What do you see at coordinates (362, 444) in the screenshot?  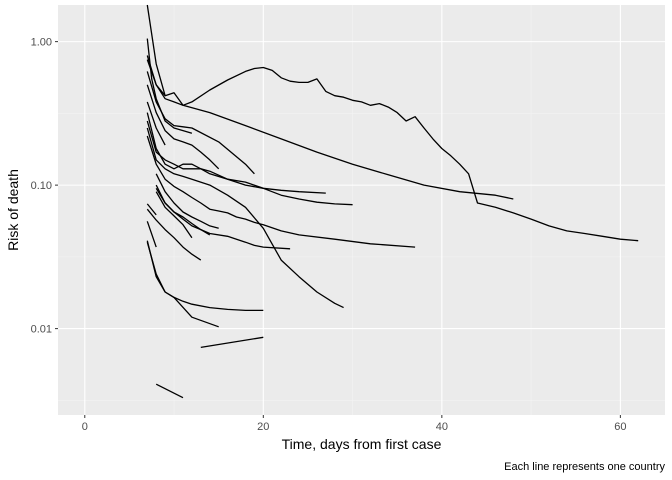 I see `x-axis-title: Time, days from first case` at bounding box center [362, 444].